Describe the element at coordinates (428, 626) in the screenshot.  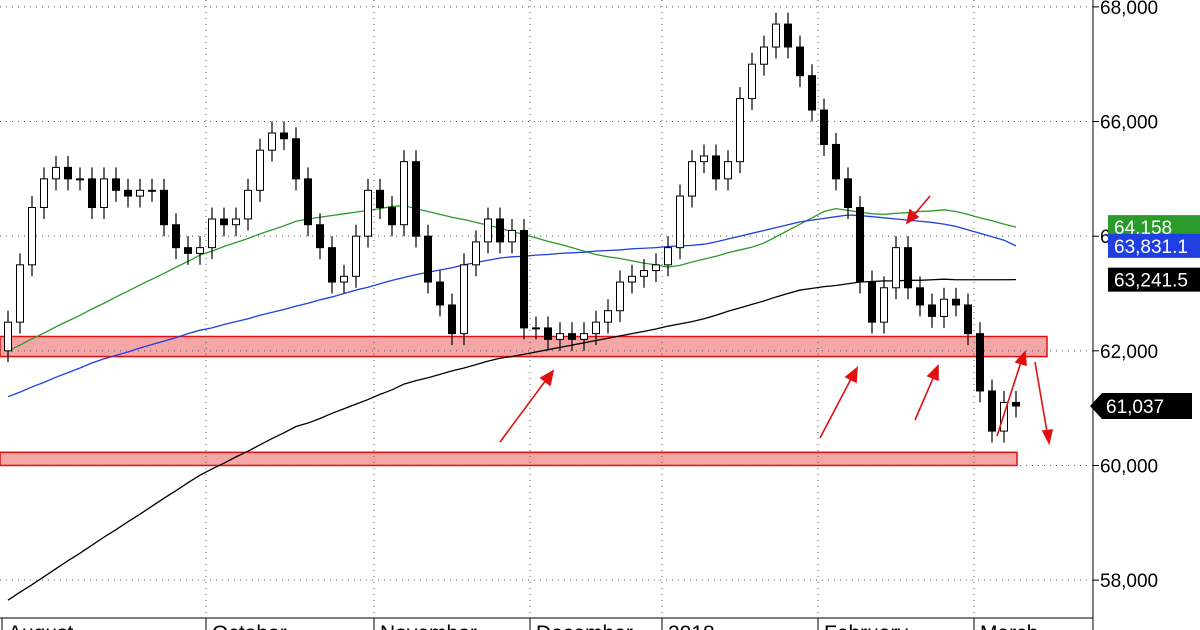
I see `x-tick-label: November` at that location.